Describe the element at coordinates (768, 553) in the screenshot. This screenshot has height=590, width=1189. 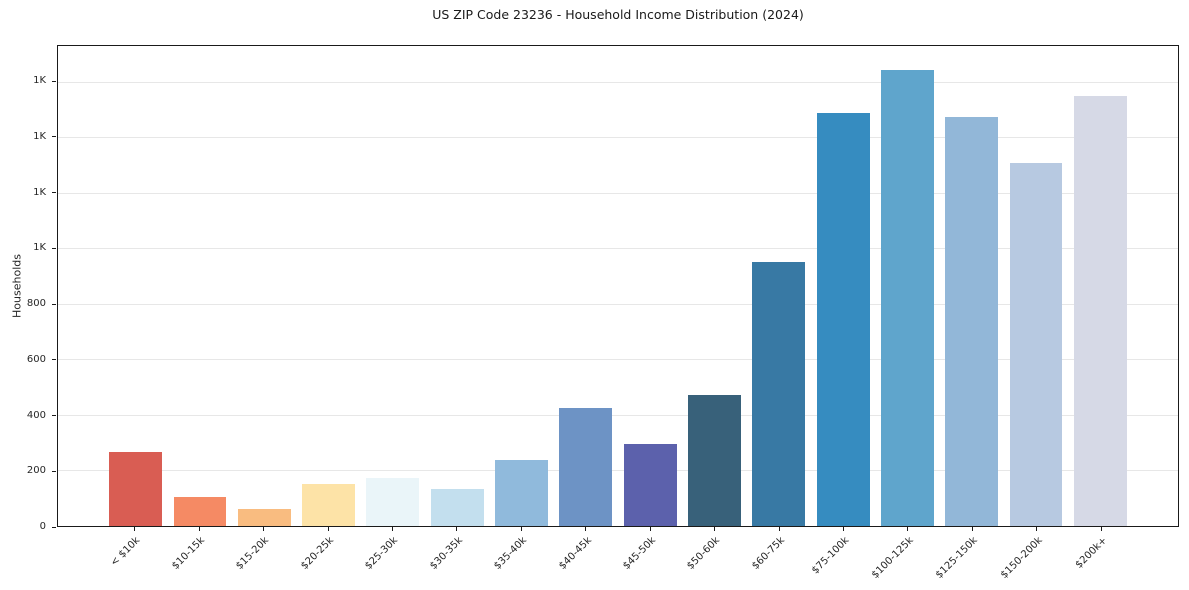
I see `x-tick-label: $60-75k` at that location.